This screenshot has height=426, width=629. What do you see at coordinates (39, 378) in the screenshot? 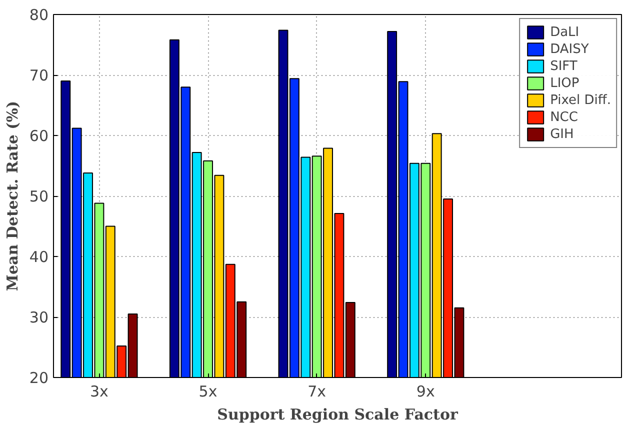
I see `y-tick-label: 20` at bounding box center [39, 378].